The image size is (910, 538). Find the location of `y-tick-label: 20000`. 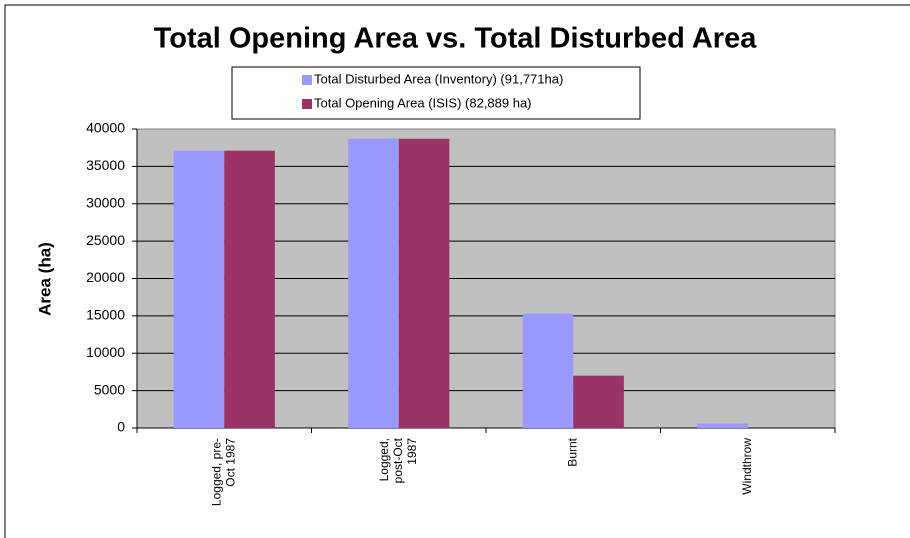

y-tick-label: 20000 is located at coordinates (105, 277).